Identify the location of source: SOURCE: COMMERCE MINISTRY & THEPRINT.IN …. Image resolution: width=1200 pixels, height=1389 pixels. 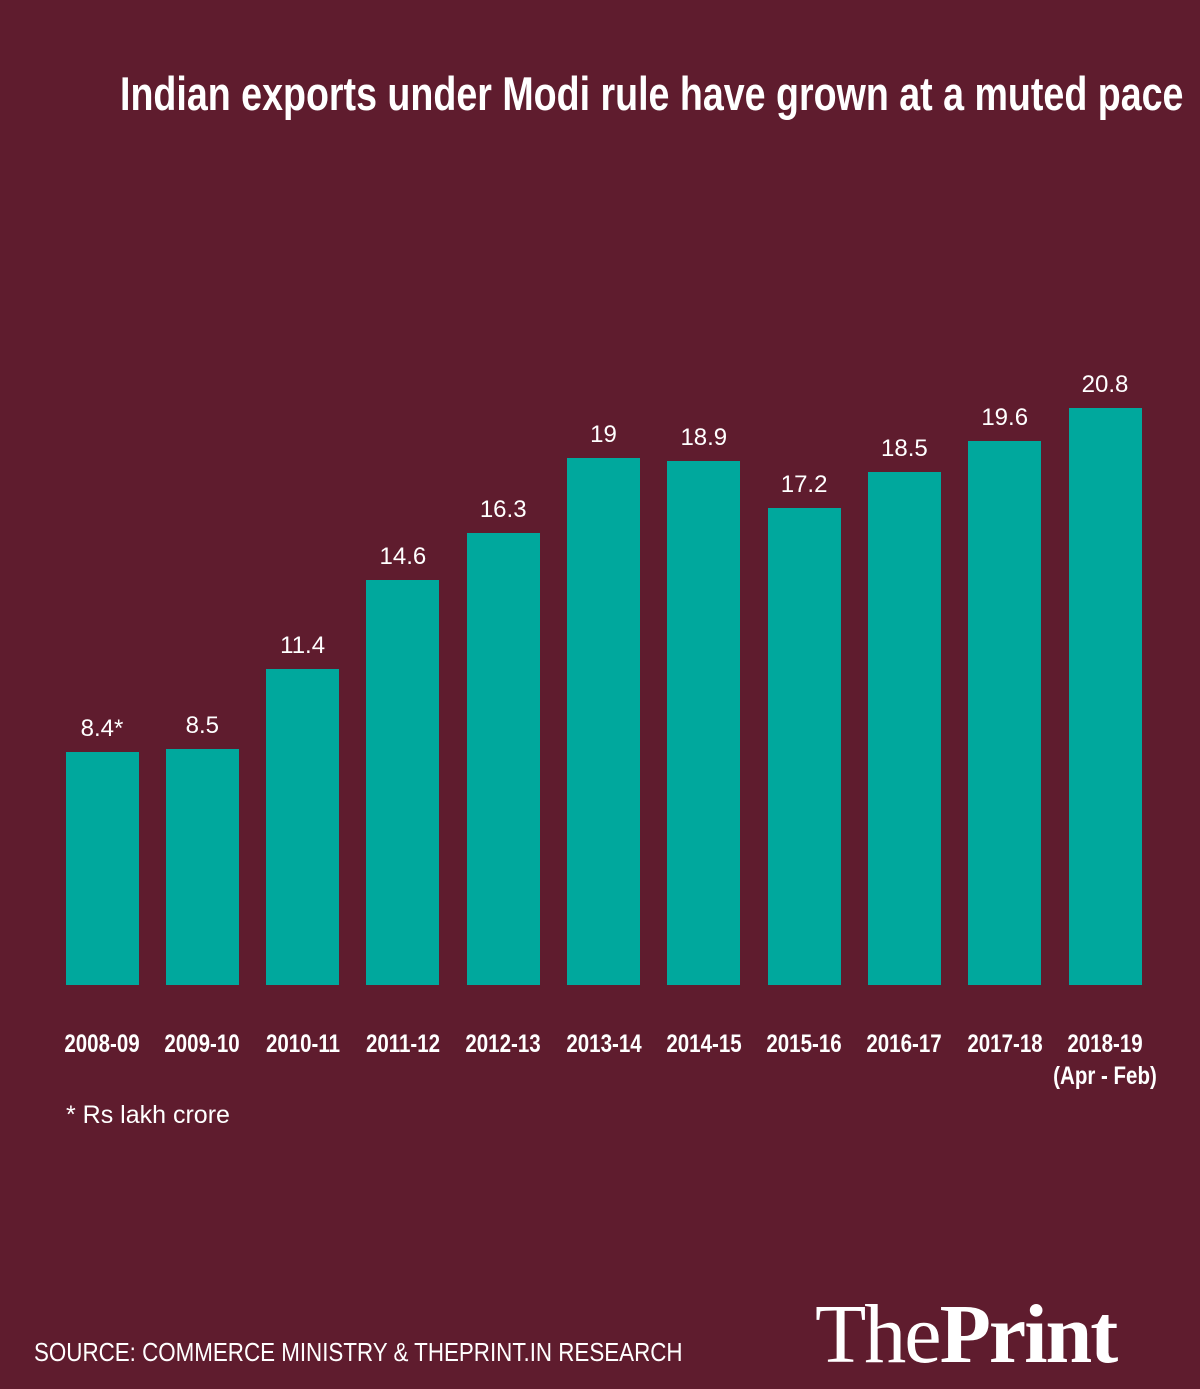
(358, 1352).